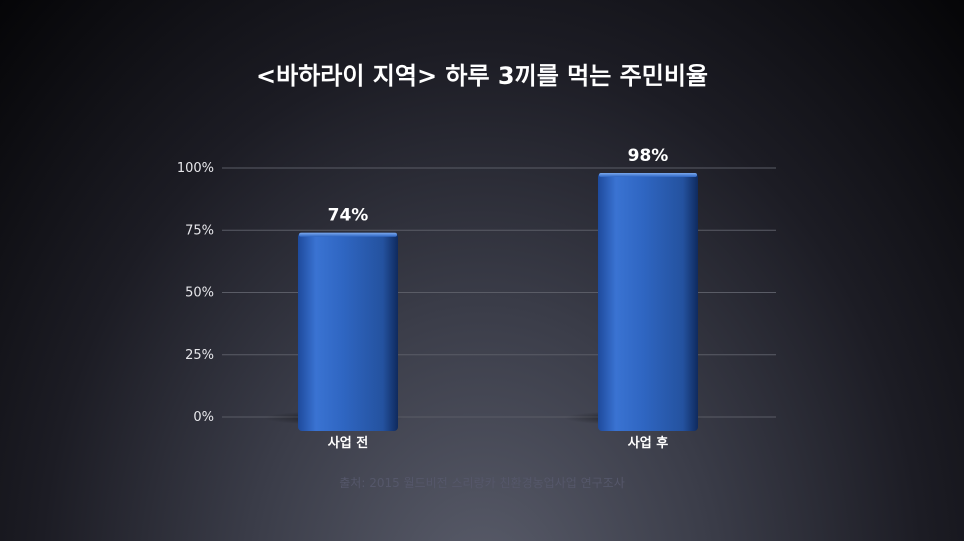  Describe the element at coordinates (199, 355) in the screenshot. I see `y-tick-label: 25%` at that location.